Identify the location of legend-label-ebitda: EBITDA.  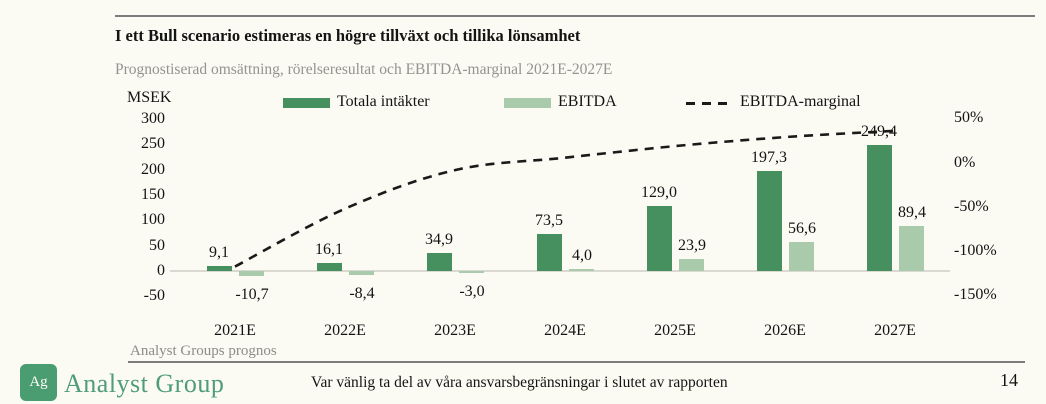
(587, 101).